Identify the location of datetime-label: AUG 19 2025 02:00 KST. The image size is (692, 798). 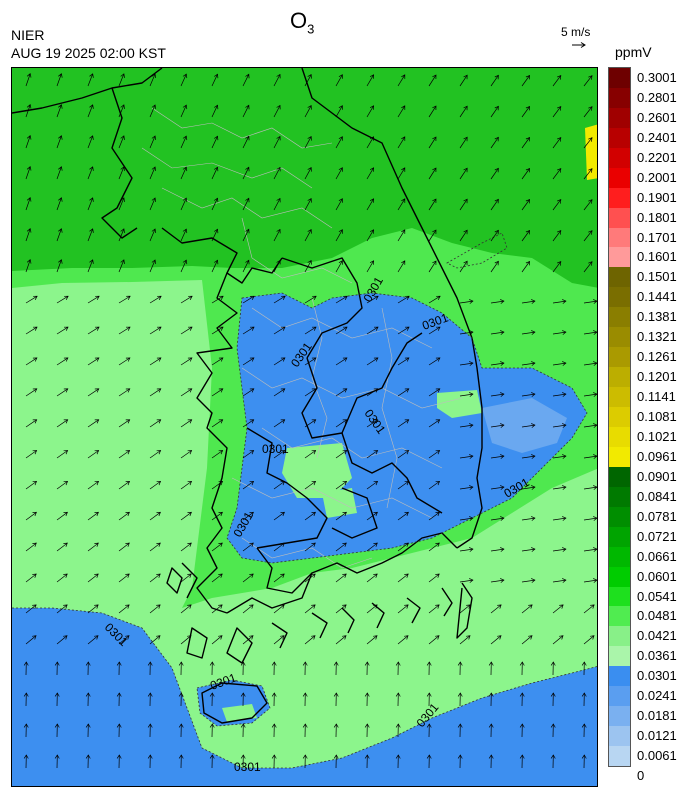
(88, 53).